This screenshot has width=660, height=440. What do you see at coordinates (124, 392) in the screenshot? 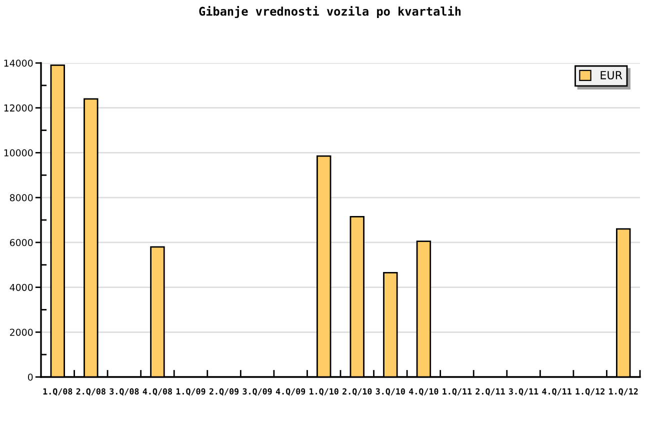
I see `x-tick-label: 3.Q/08` at bounding box center [124, 392].